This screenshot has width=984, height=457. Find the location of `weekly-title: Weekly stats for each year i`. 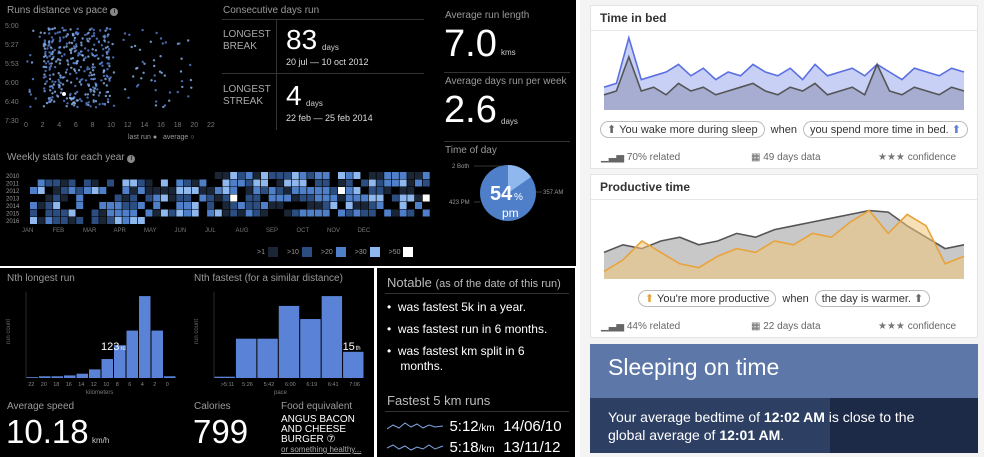

weekly-title: Weekly stats for each year i is located at coordinates (71, 157).